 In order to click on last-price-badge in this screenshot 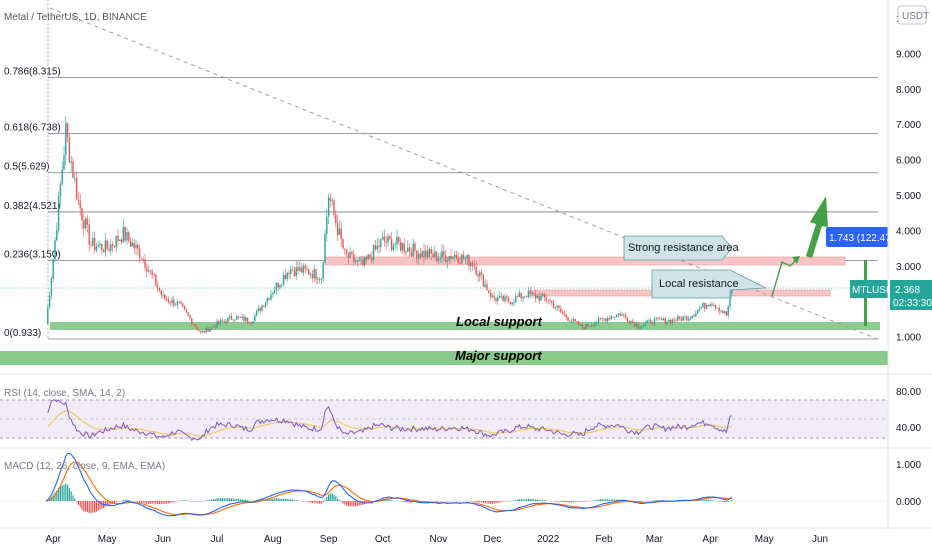, I will do `click(911, 295)`.